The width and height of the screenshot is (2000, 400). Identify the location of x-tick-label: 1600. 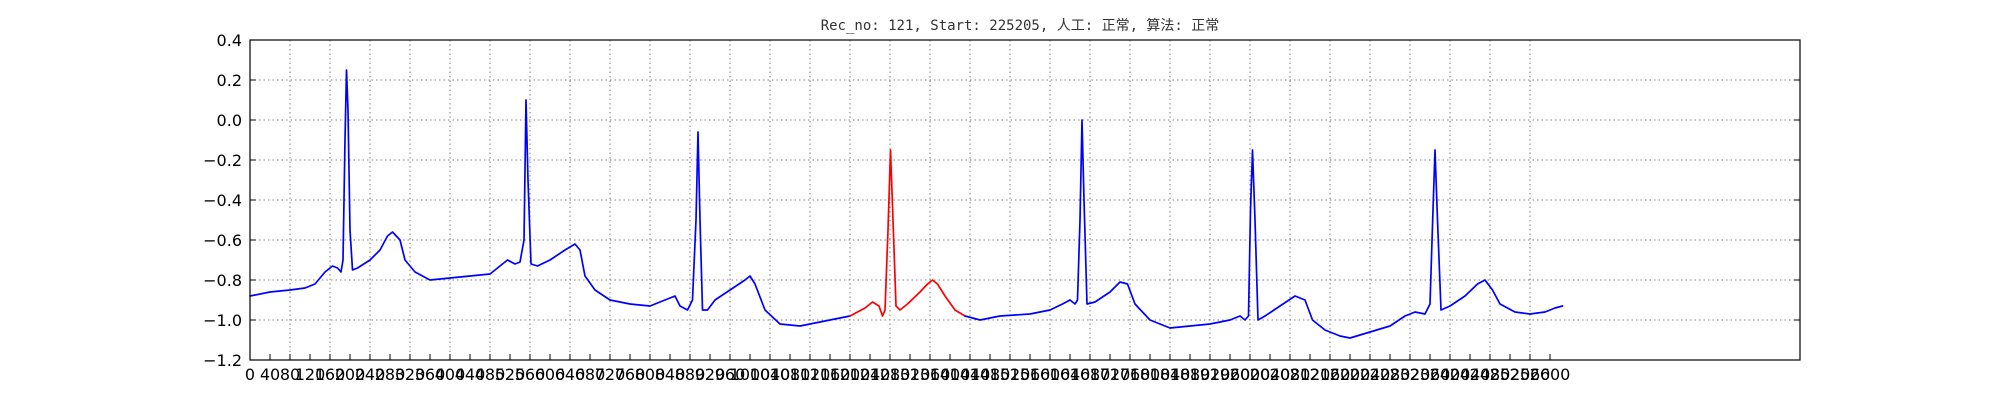
(1050, 374).